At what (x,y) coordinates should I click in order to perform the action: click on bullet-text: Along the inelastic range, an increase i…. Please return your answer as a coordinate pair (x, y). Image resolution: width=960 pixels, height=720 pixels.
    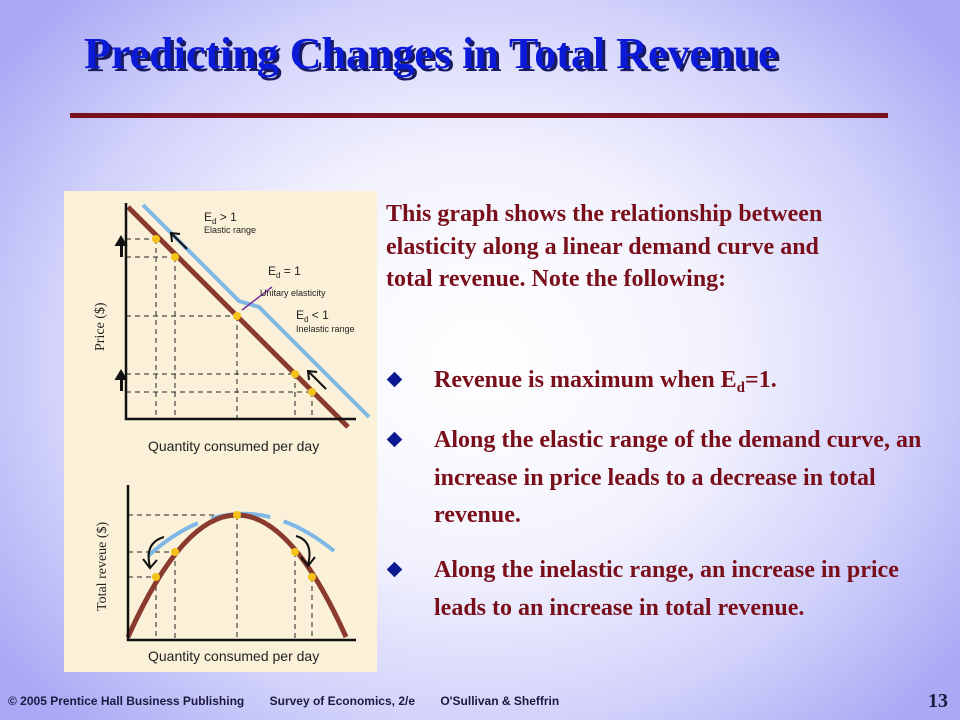
    Looking at the image, I should click on (666, 589).